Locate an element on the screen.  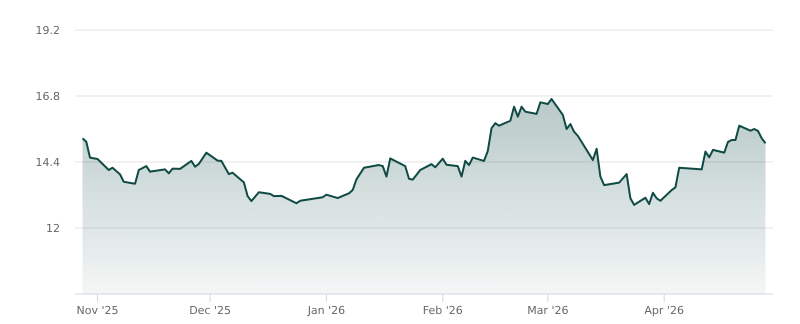
y-tick-label: 16.8 is located at coordinates (48, 96).